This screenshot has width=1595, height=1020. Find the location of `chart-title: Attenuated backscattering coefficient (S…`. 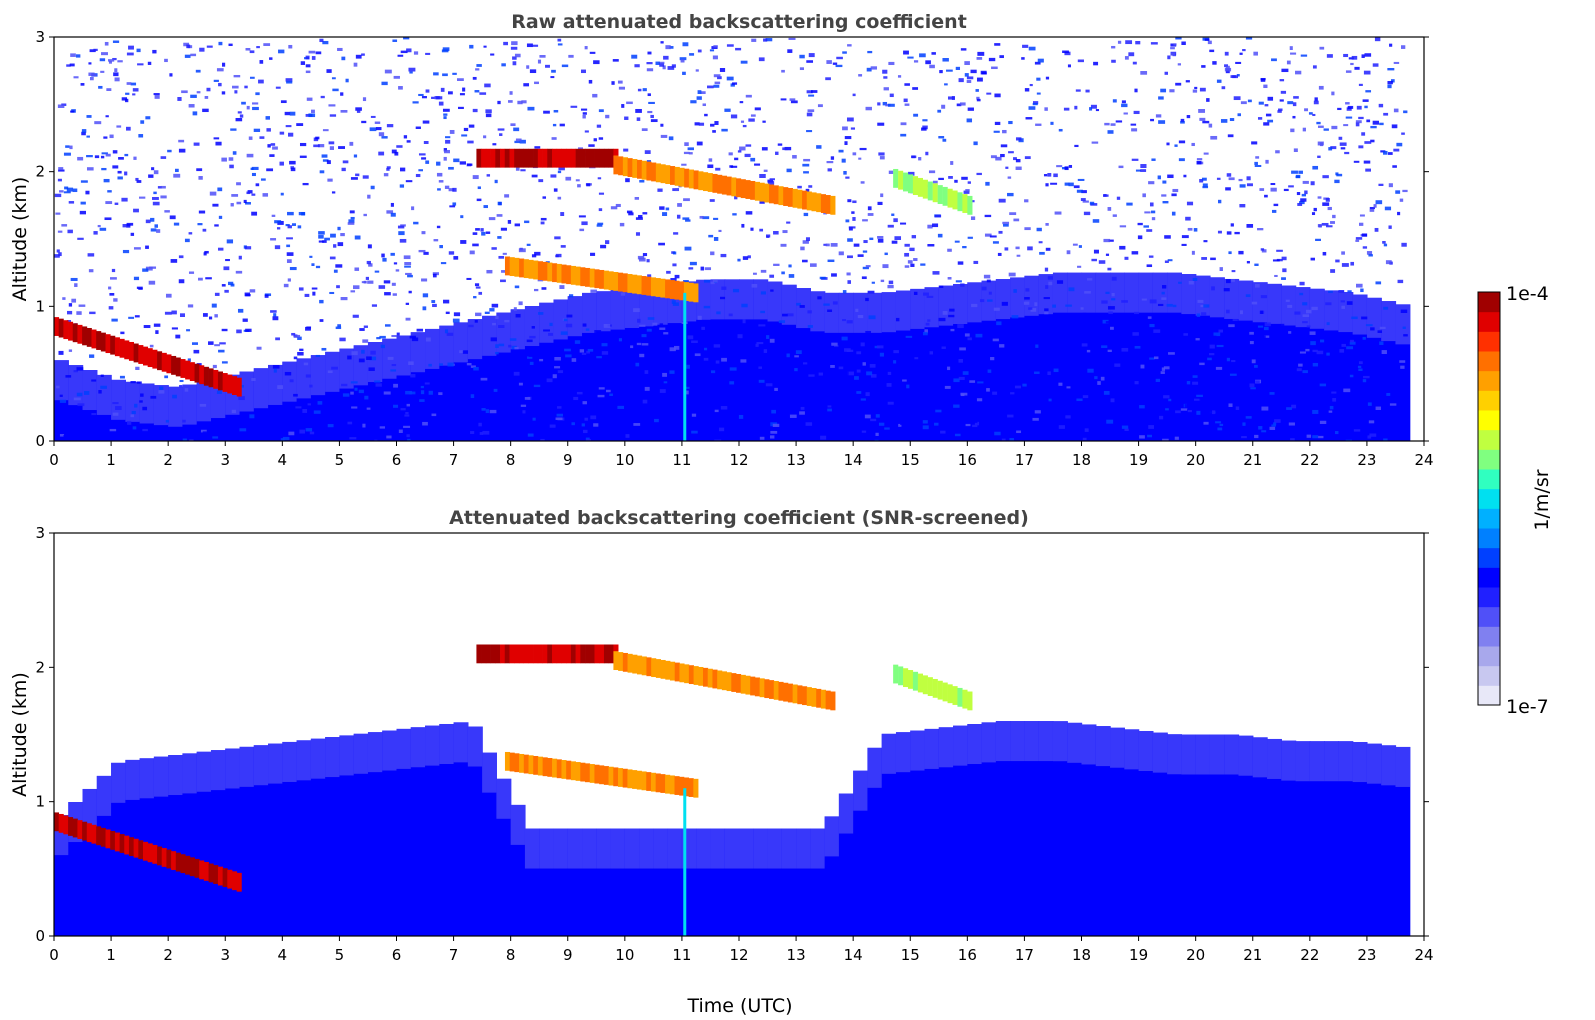

chart-title: Attenuated backscattering coefficient (S… is located at coordinates (739, 518).